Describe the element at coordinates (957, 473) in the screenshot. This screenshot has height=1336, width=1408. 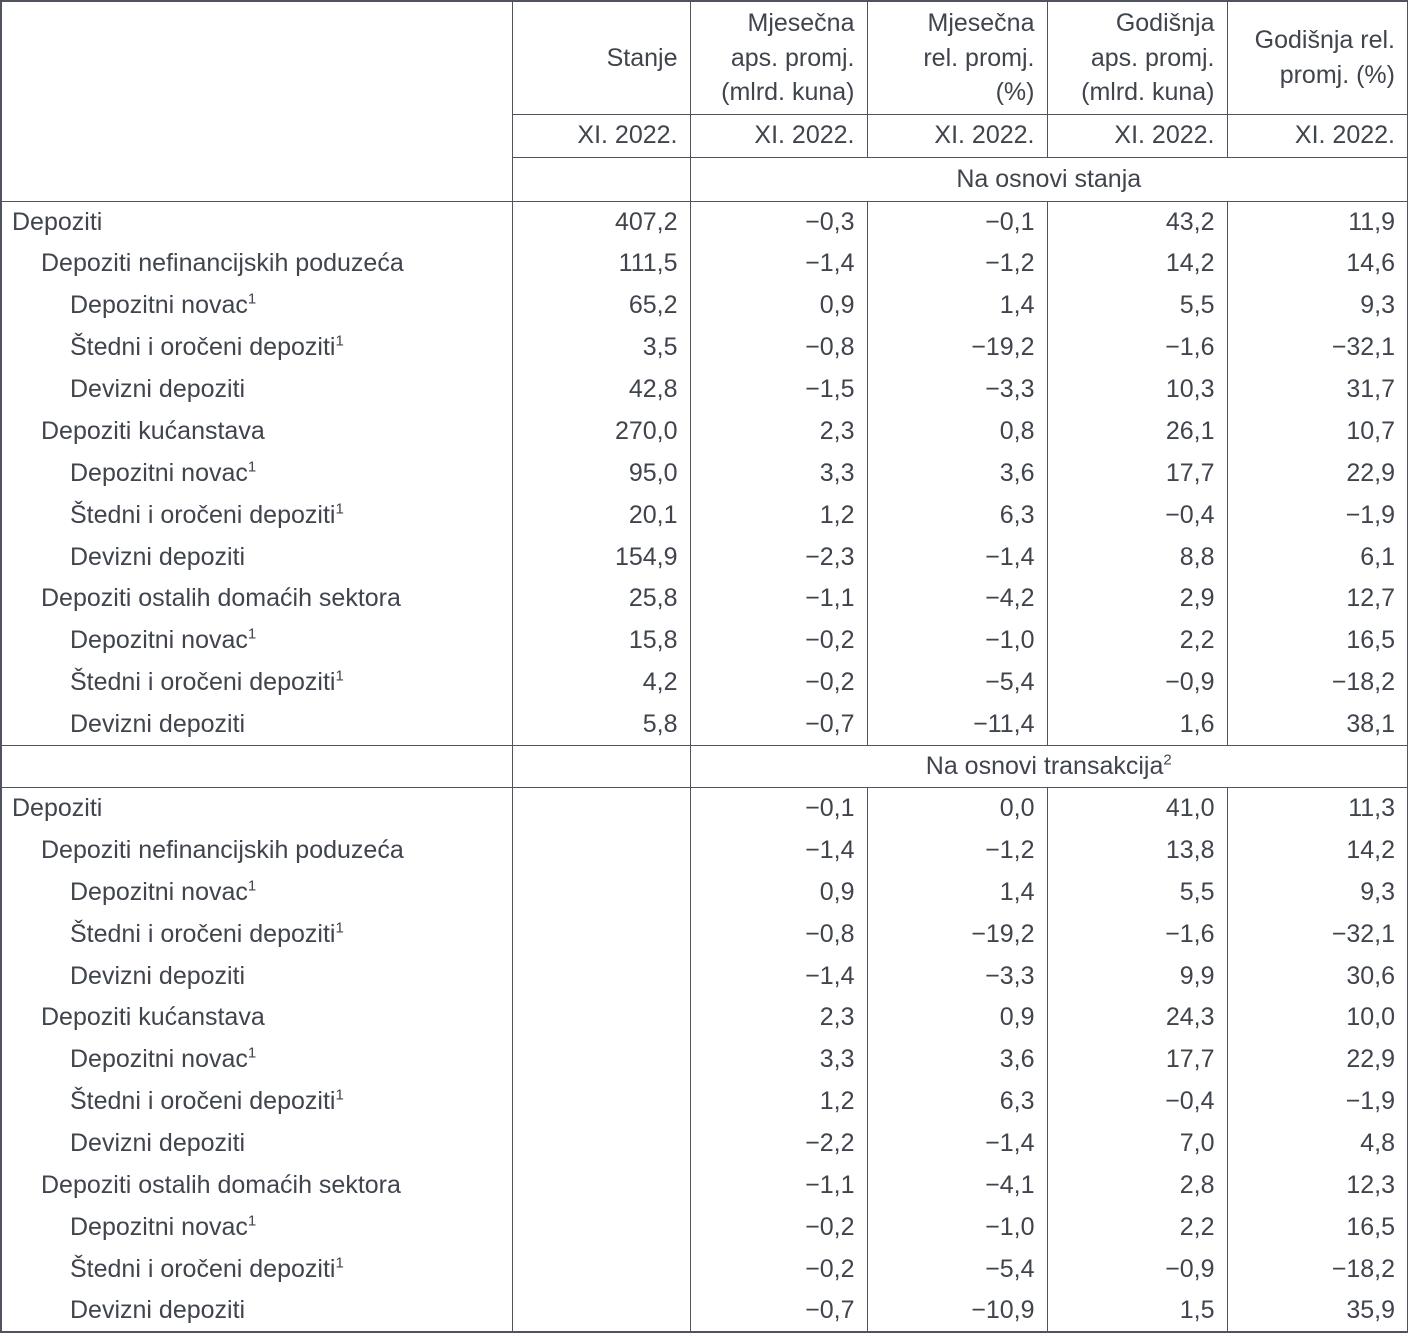
I see `value-cell-mjesecna-rel: 3,6` at that location.